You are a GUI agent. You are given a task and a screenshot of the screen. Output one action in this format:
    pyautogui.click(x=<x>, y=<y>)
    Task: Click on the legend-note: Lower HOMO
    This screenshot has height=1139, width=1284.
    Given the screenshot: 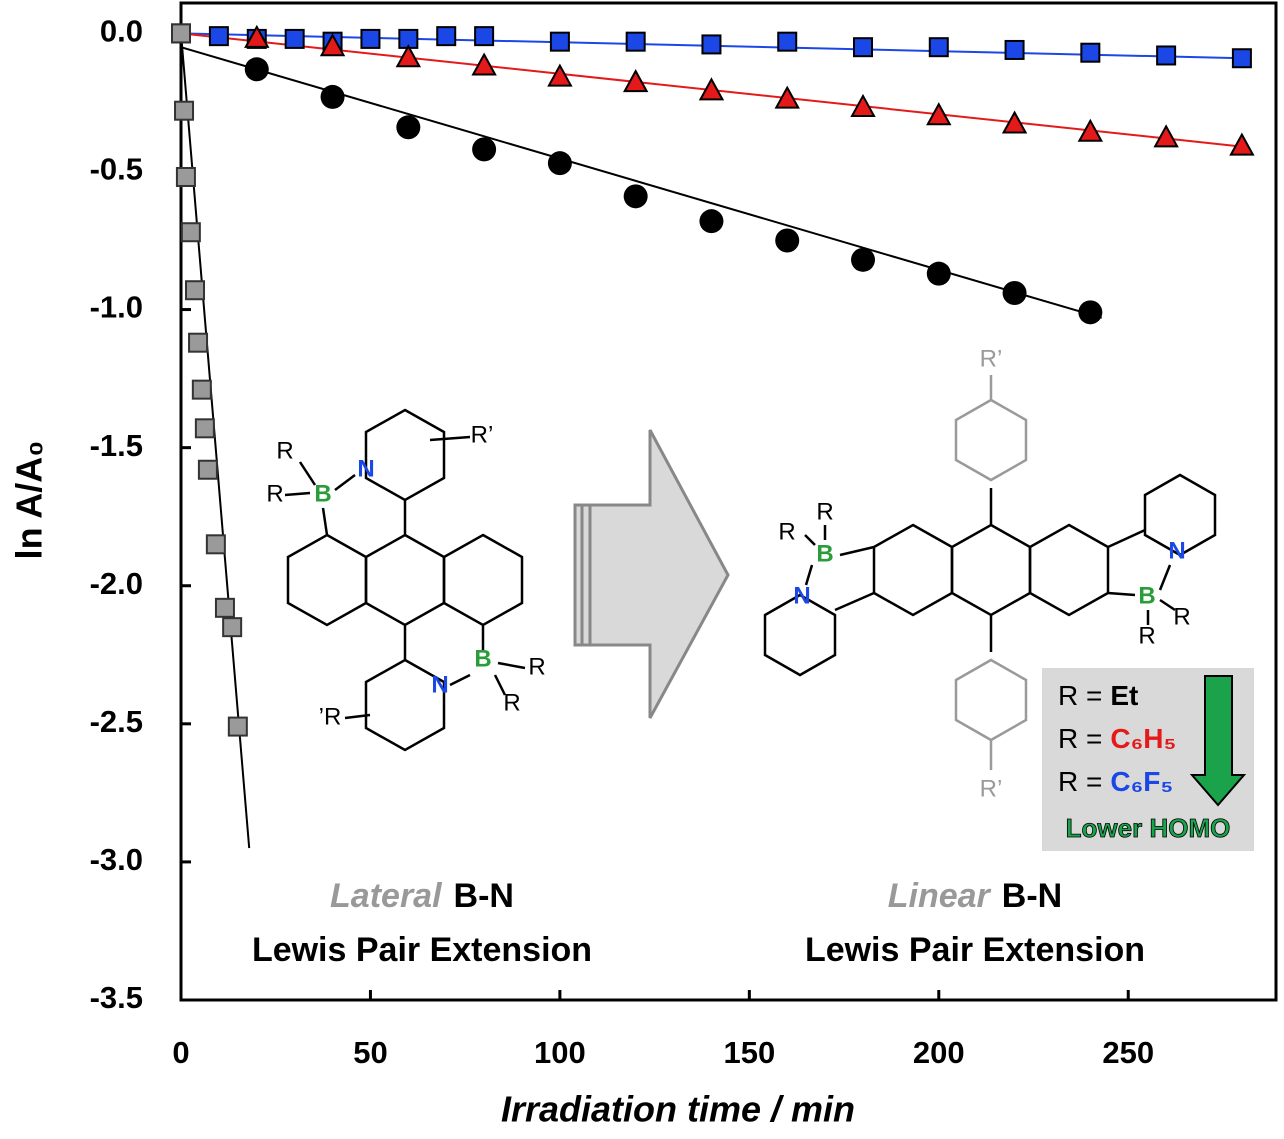 What is the action you would take?
    pyautogui.click(x=1148, y=828)
    